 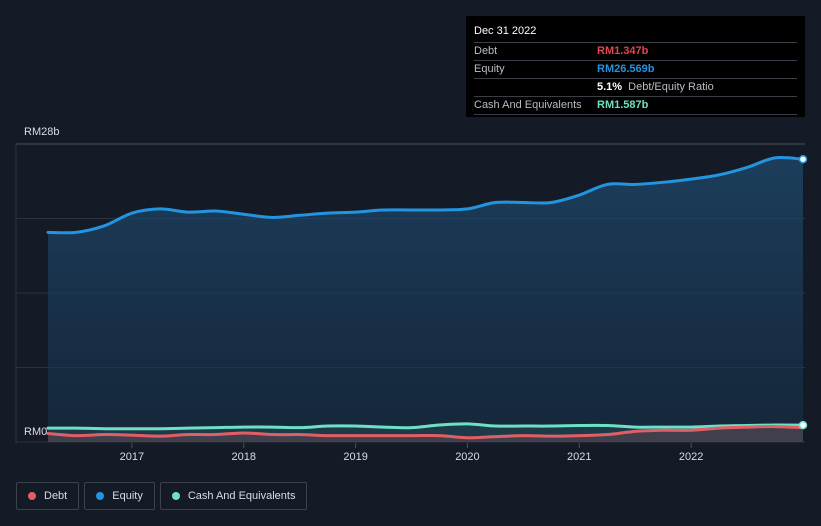 What do you see at coordinates (41, 132) in the screenshot?
I see `y-axis-top-label: RM28b` at bounding box center [41, 132].